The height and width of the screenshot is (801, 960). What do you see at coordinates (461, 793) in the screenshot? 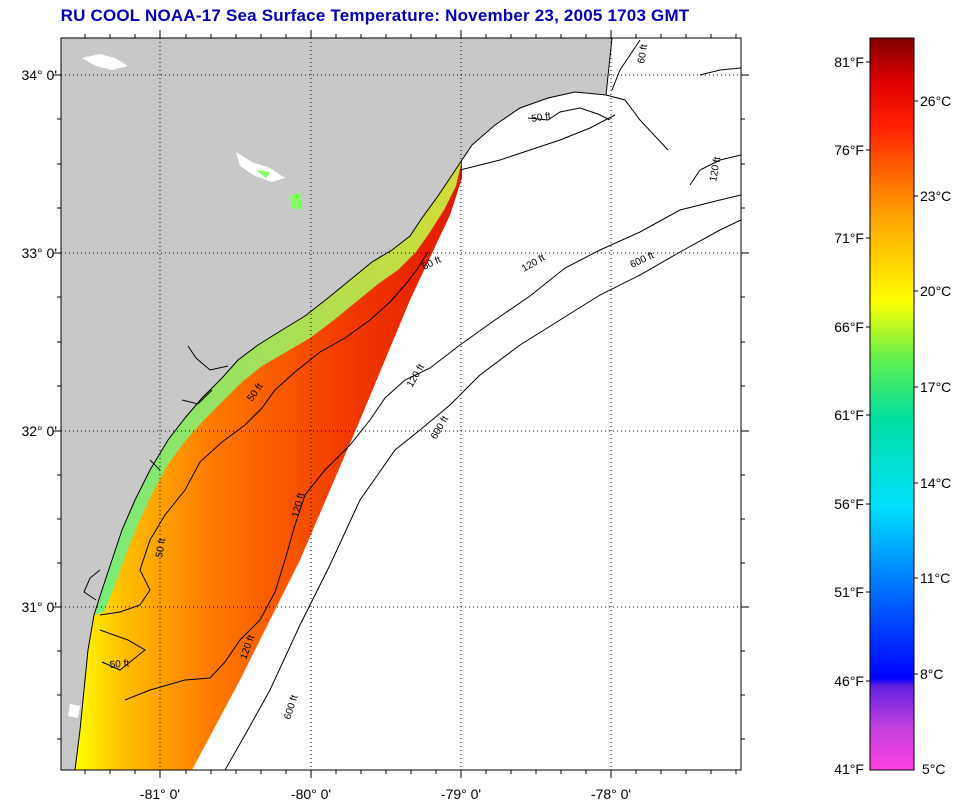
I see `lon-label: -79° 0'` at bounding box center [461, 793].